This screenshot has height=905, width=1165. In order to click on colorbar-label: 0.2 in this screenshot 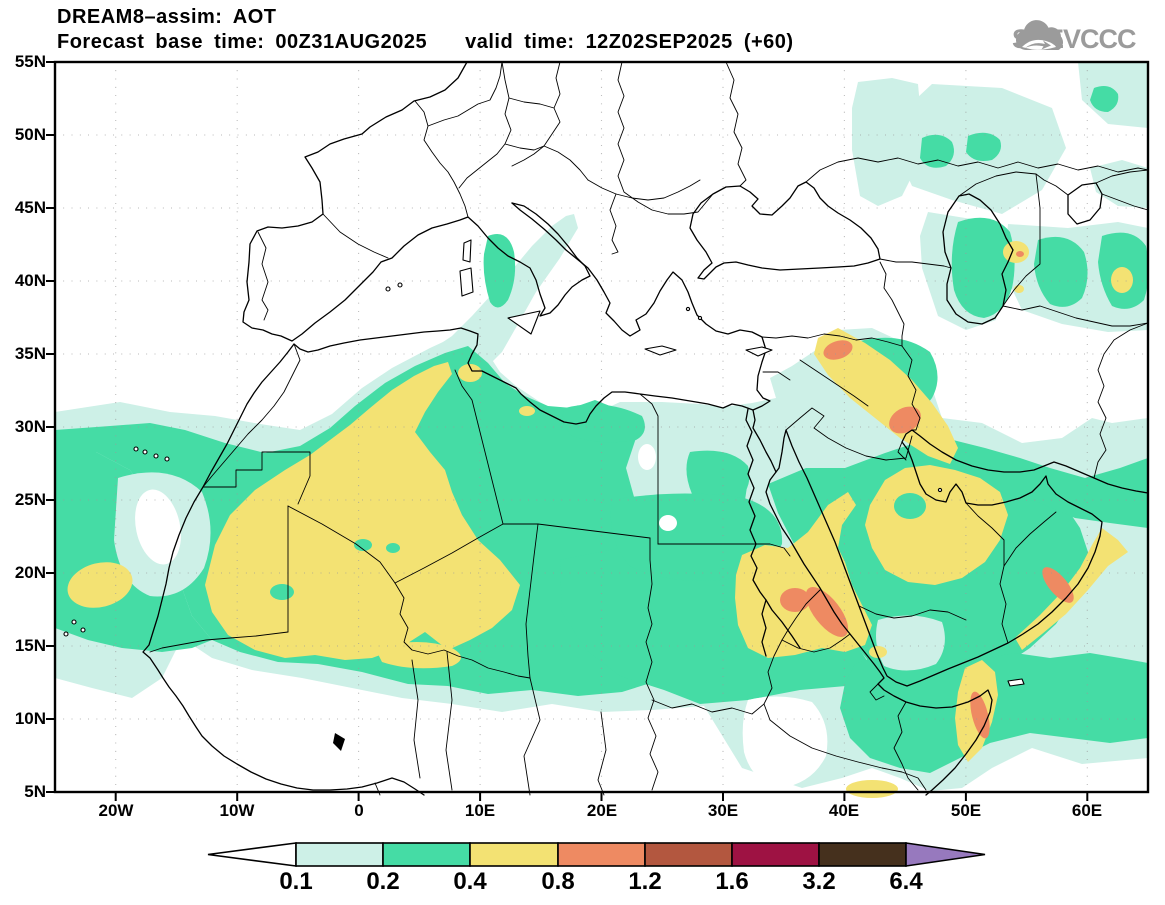, I will do `click(383, 881)`.